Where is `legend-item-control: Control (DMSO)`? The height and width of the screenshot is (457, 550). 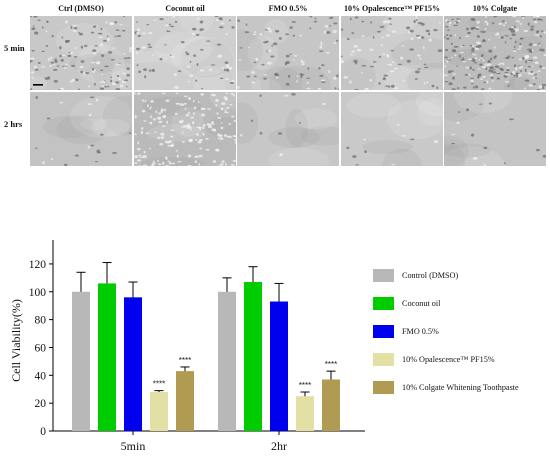 legend-item-control: Control (DMSO) is located at coordinates (460, 275).